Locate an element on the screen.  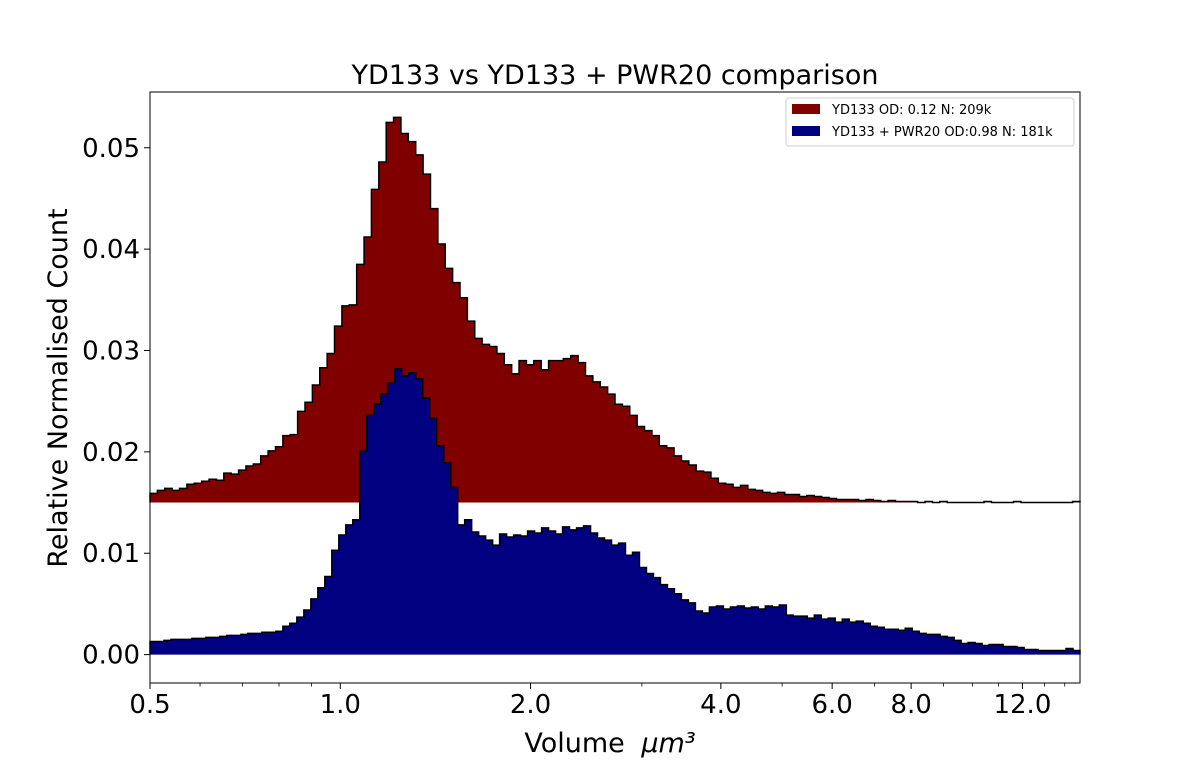
y-axis-label: Relative Normalised Count is located at coordinates (58, 387).